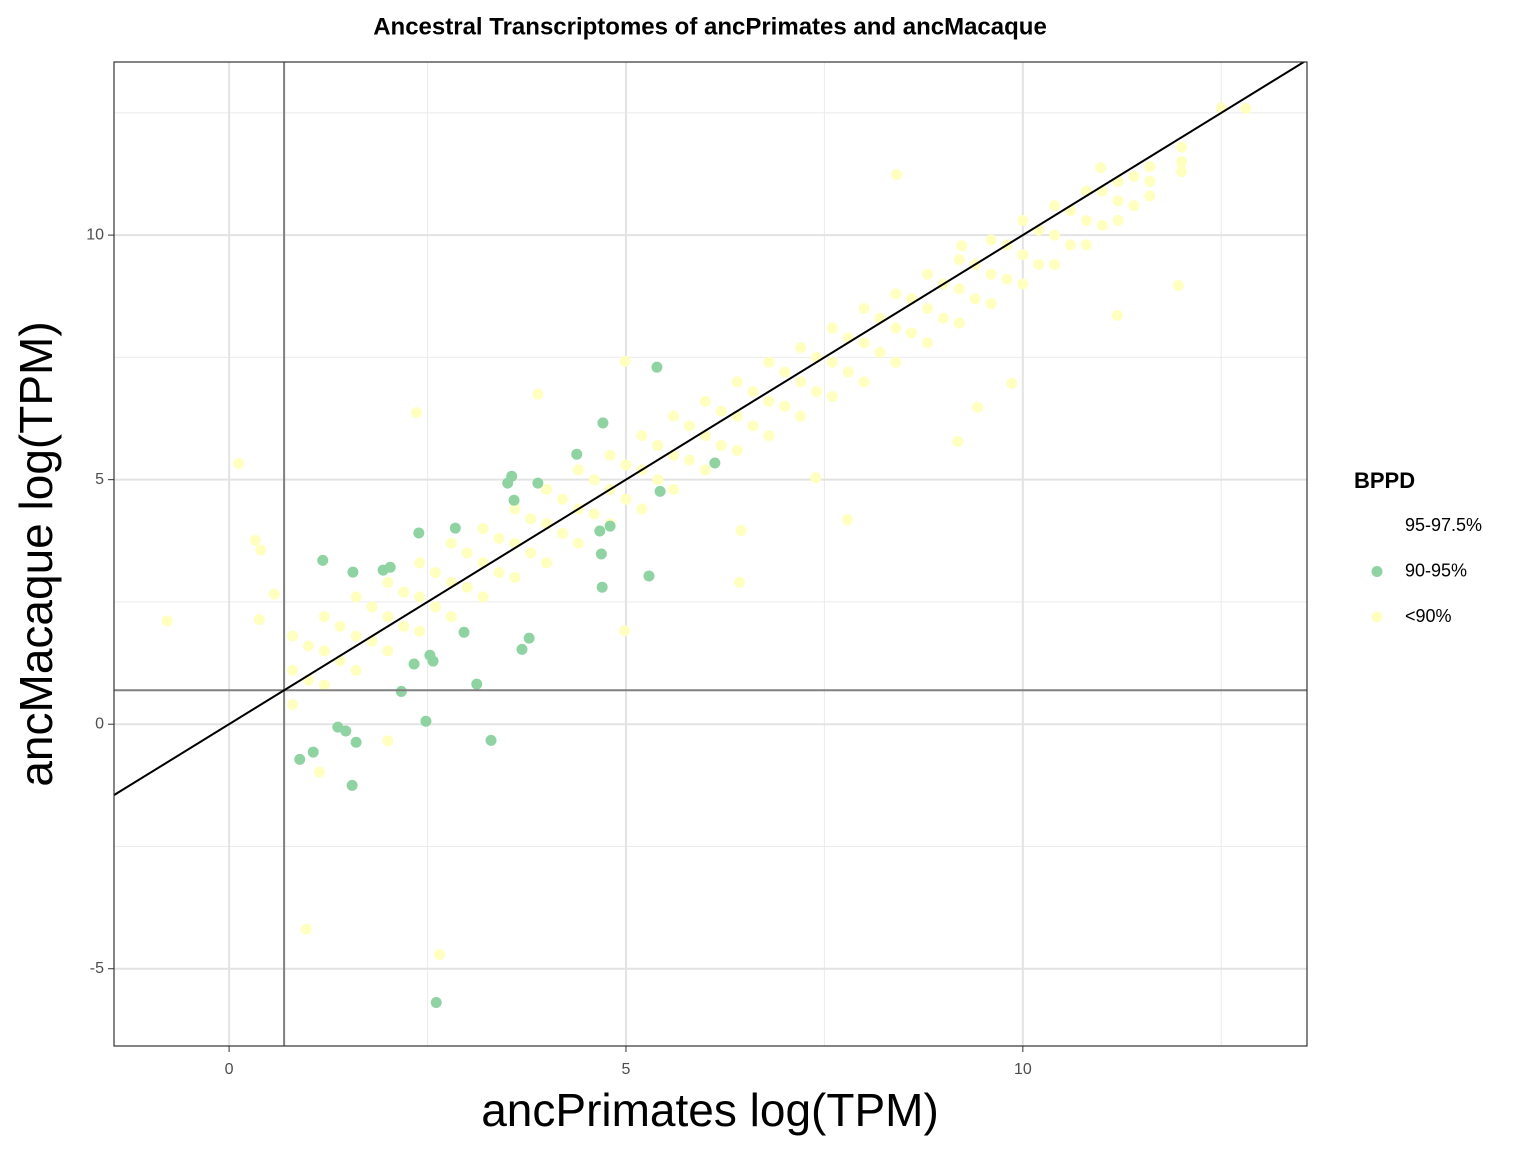 This screenshot has height=1157, width=1536. I want to click on y-tick-label: 5, so click(99, 479).